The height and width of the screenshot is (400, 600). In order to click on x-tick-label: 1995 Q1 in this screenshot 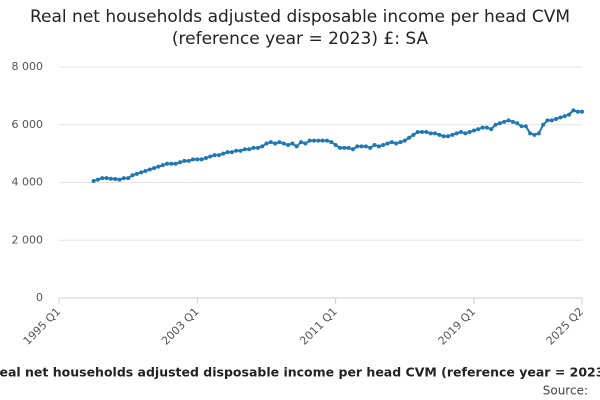, I will do `click(42, 326)`.